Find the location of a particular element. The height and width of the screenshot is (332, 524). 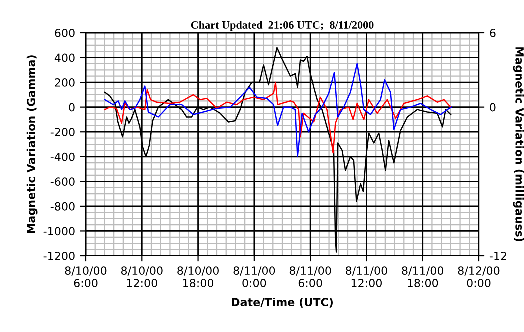

x-tick-label: 8/11/00 18:00 is located at coordinates (423, 277).